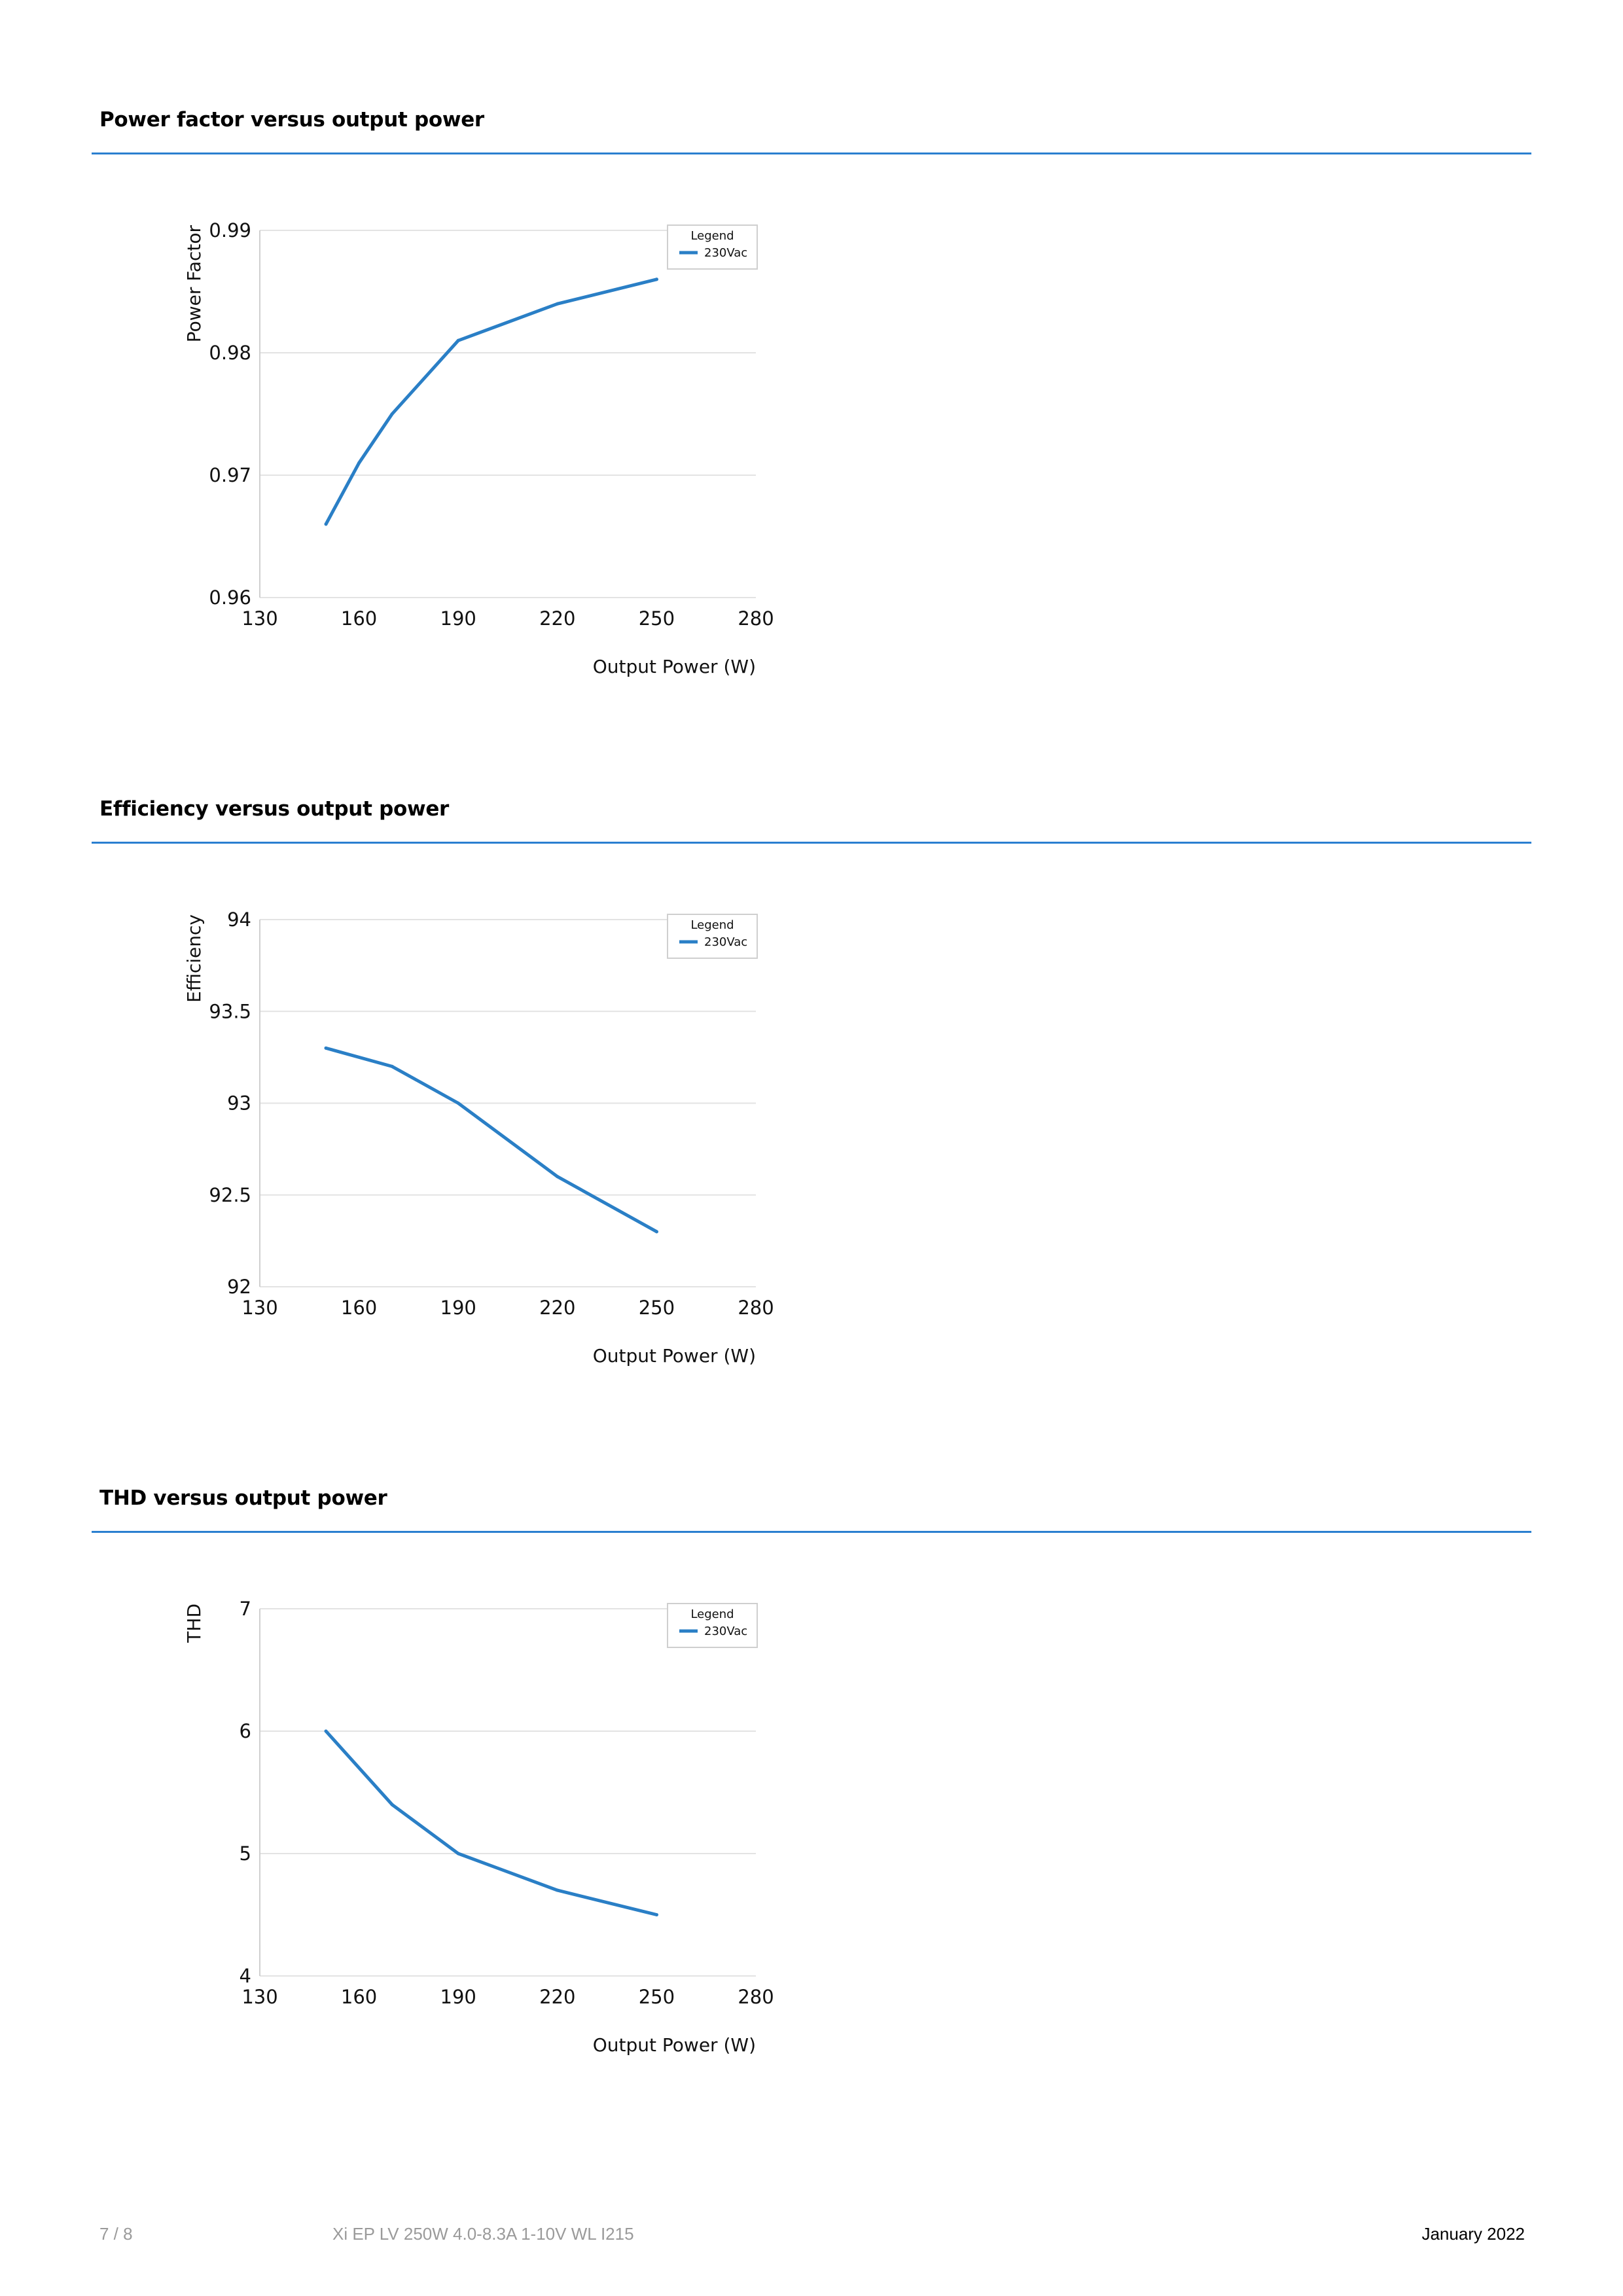 The height and width of the screenshot is (2296, 1623). Describe the element at coordinates (239, 1287) in the screenshot. I see `y-tick-label: 92` at that location.